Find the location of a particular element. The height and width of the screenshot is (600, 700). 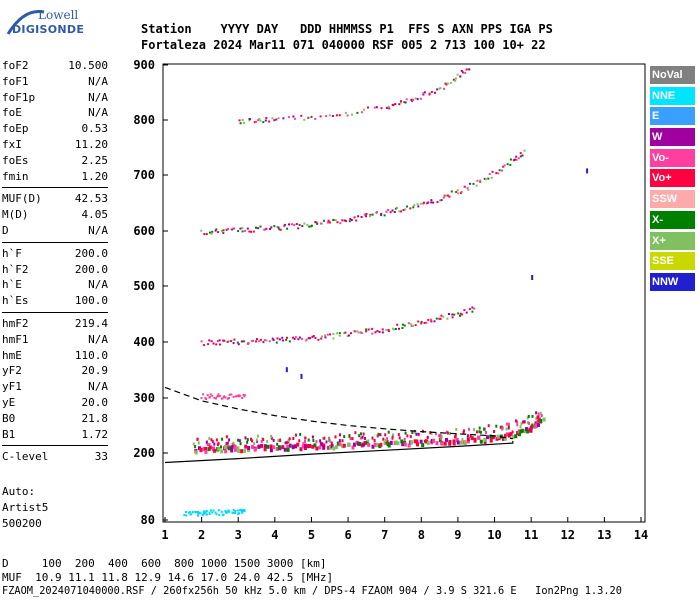

param-row-d: D N/A is located at coordinates (55, 231).